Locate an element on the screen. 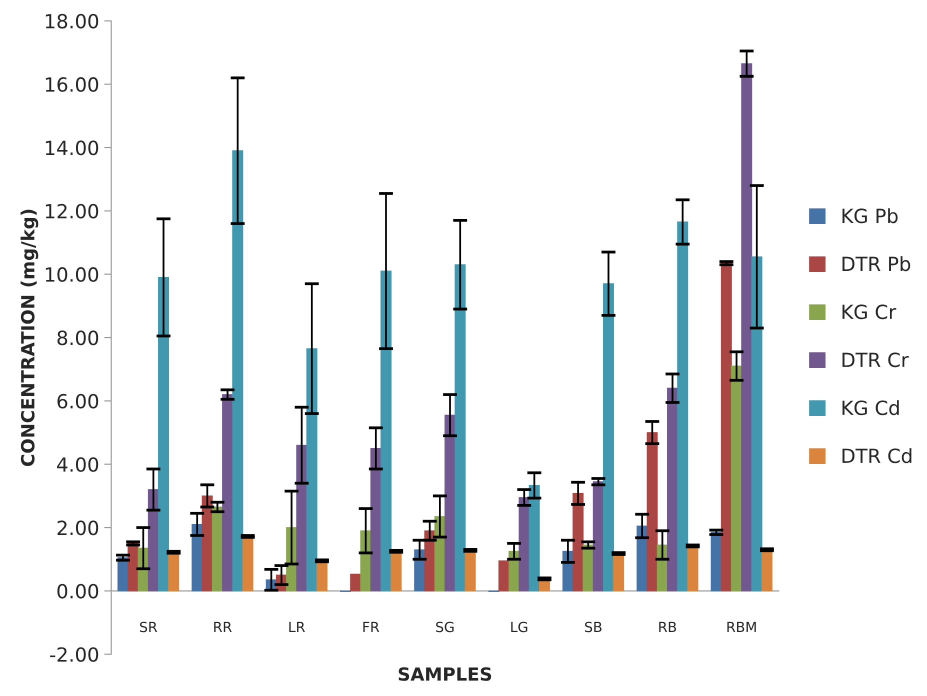 This screenshot has height=696, width=927. y-tick-label: -2.00 is located at coordinates (74, 654).